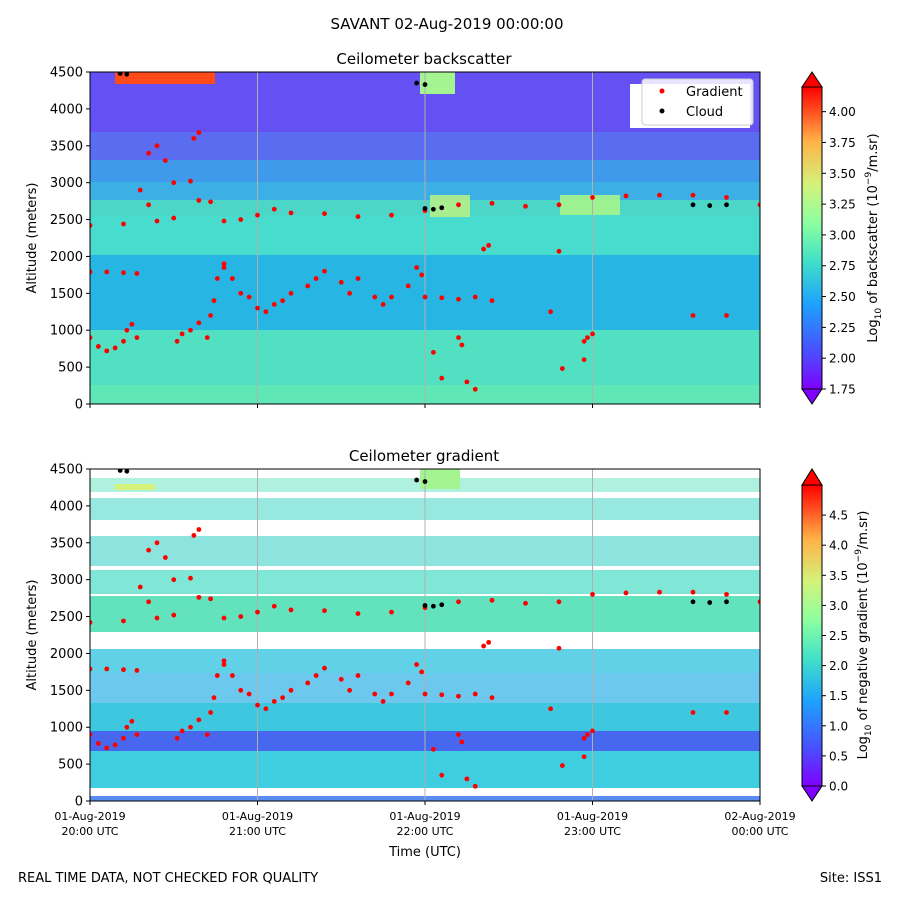  I want to click on y-tick-label: 2500, so click(66, 220).